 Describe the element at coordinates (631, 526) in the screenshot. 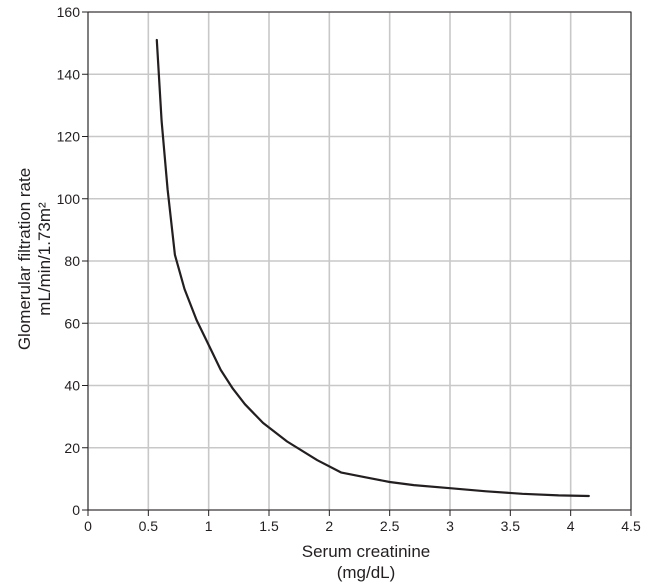

I see `x-tick-label: 4.5` at that location.